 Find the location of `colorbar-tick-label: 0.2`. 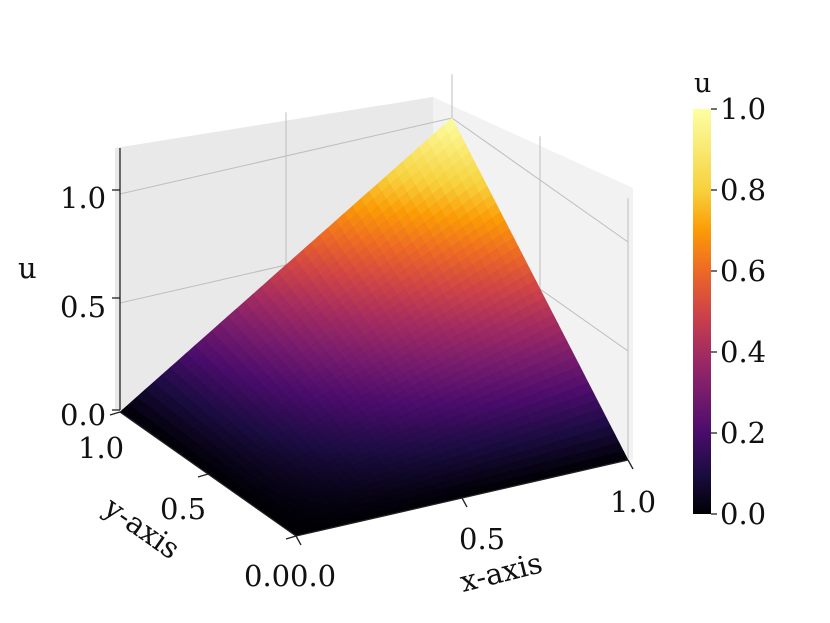

colorbar-tick-label: 0.2 is located at coordinates (743, 433).